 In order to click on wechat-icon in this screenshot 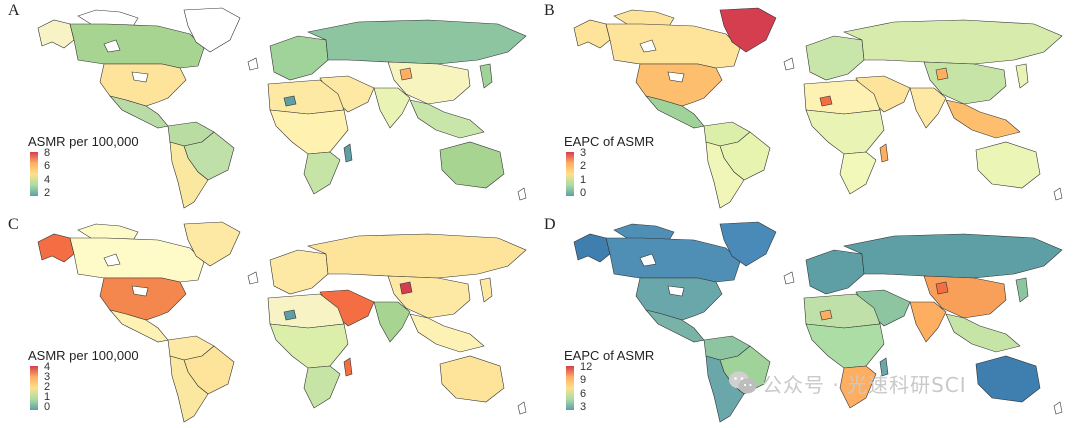, I will do `click(743, 382)`.